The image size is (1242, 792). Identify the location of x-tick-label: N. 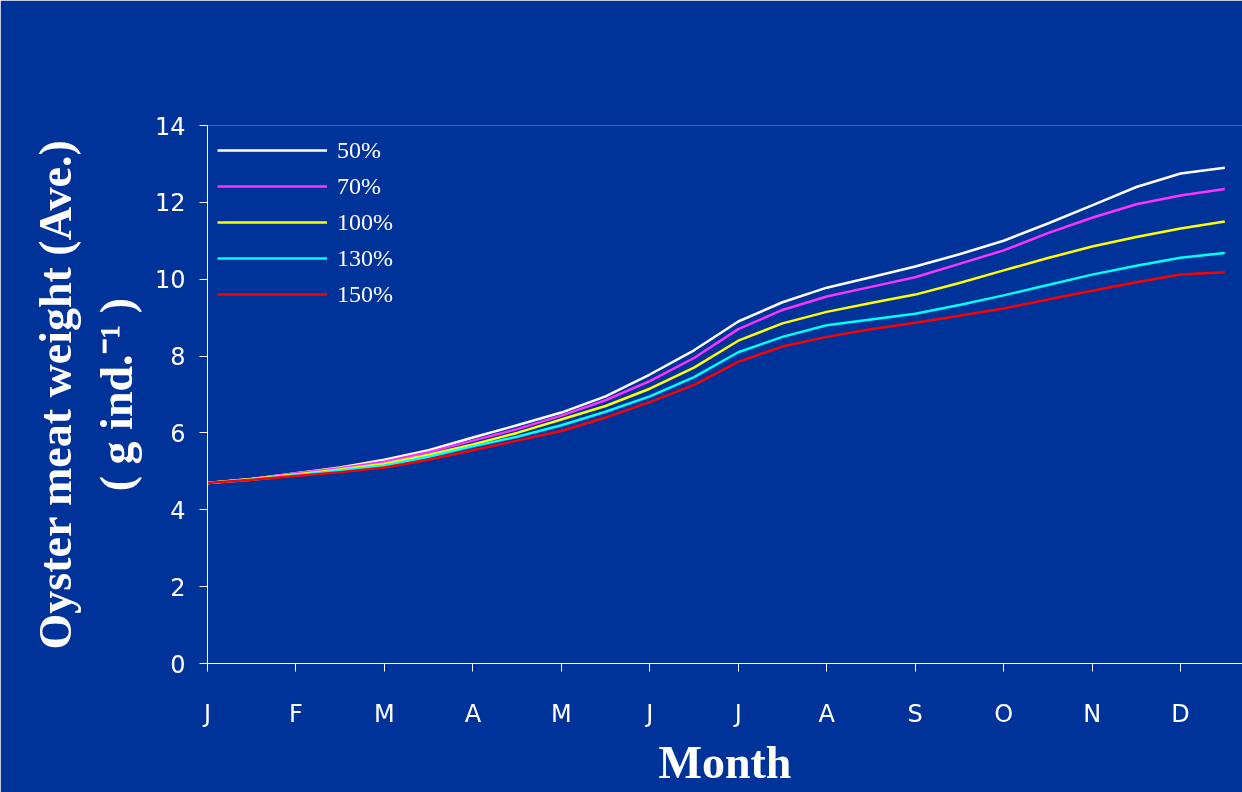
(1092, 713).